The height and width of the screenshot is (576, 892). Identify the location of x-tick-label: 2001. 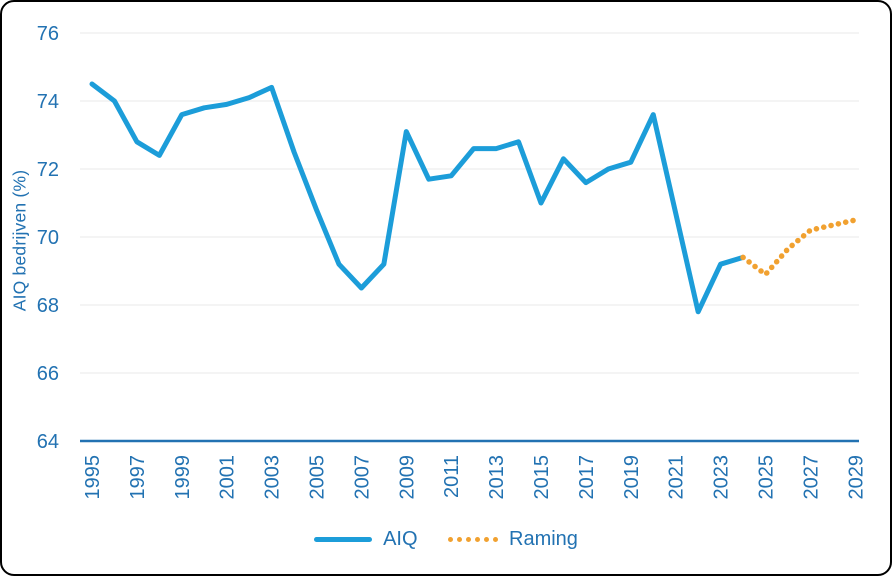
(228, 477).